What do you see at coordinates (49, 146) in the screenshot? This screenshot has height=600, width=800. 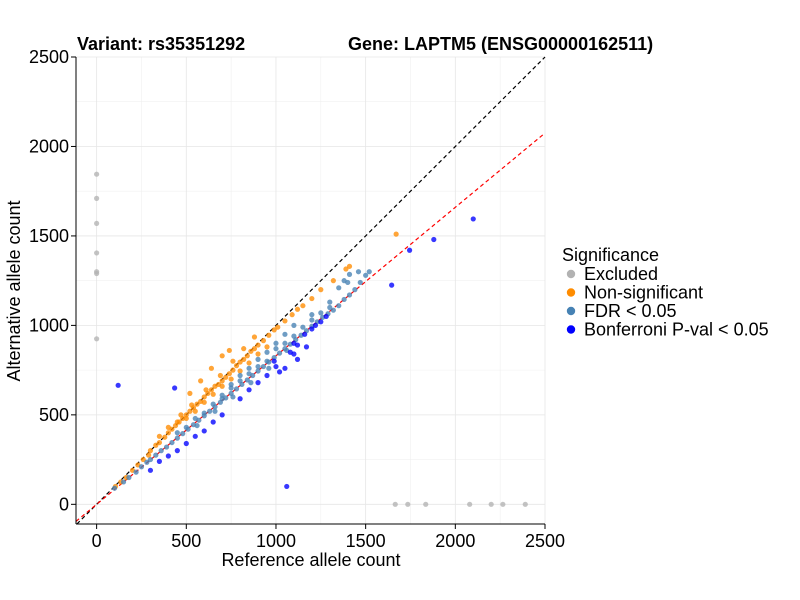 I see `y-tick-label: 2000` at bounding box center [49, 146].